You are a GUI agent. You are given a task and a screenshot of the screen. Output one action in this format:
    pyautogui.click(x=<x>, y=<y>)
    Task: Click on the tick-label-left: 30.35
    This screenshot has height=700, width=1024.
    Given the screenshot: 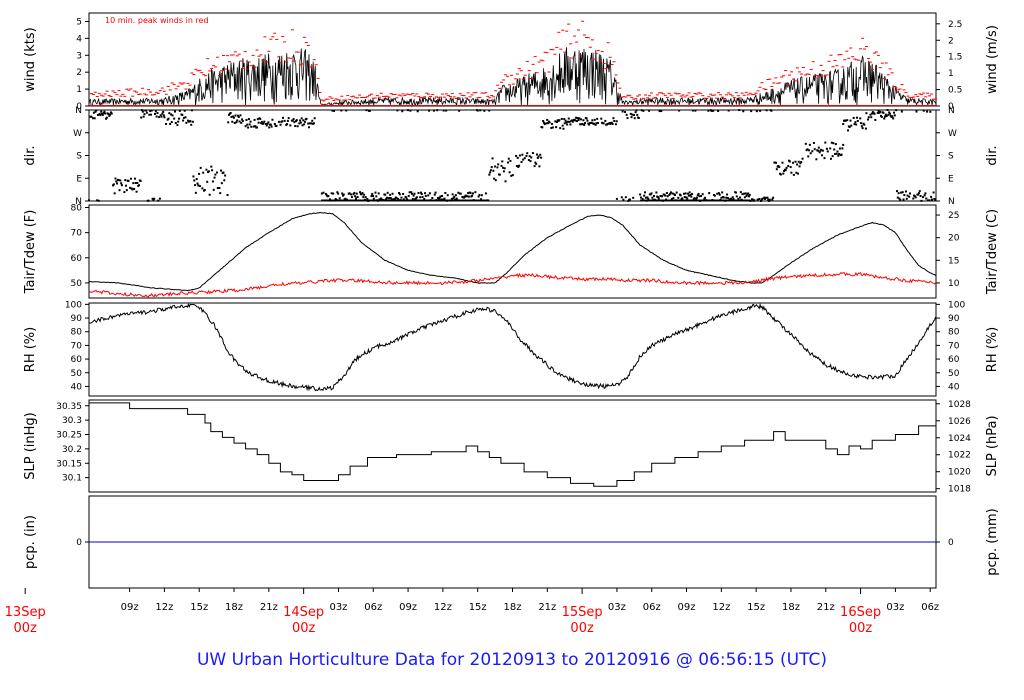 What is the action you would take?
    pyautogui.click(x=69, y=407)
    